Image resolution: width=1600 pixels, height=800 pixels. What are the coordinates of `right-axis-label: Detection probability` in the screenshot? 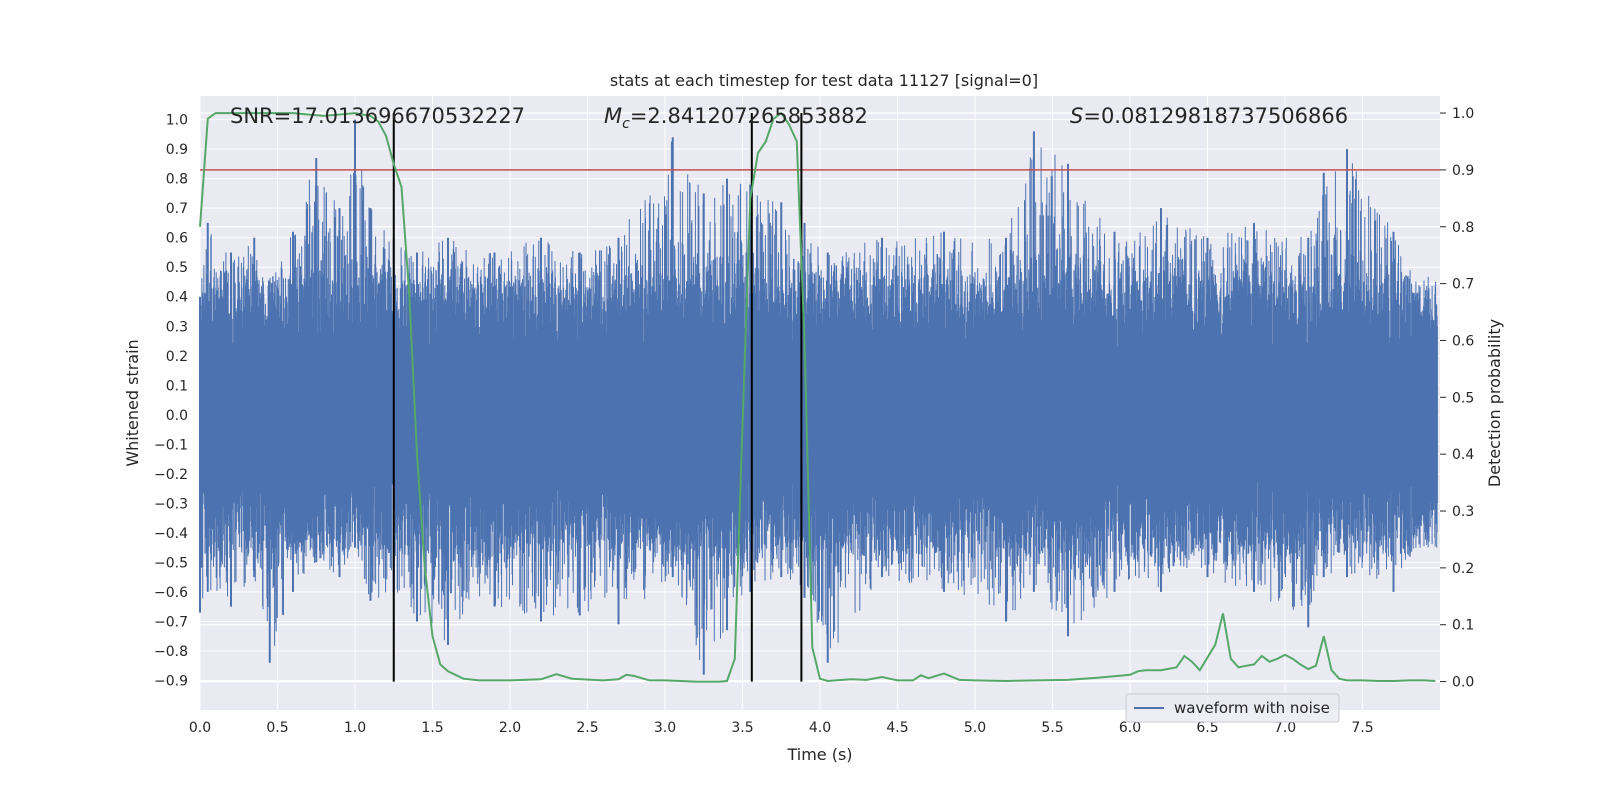 It's located at (1494, 403).